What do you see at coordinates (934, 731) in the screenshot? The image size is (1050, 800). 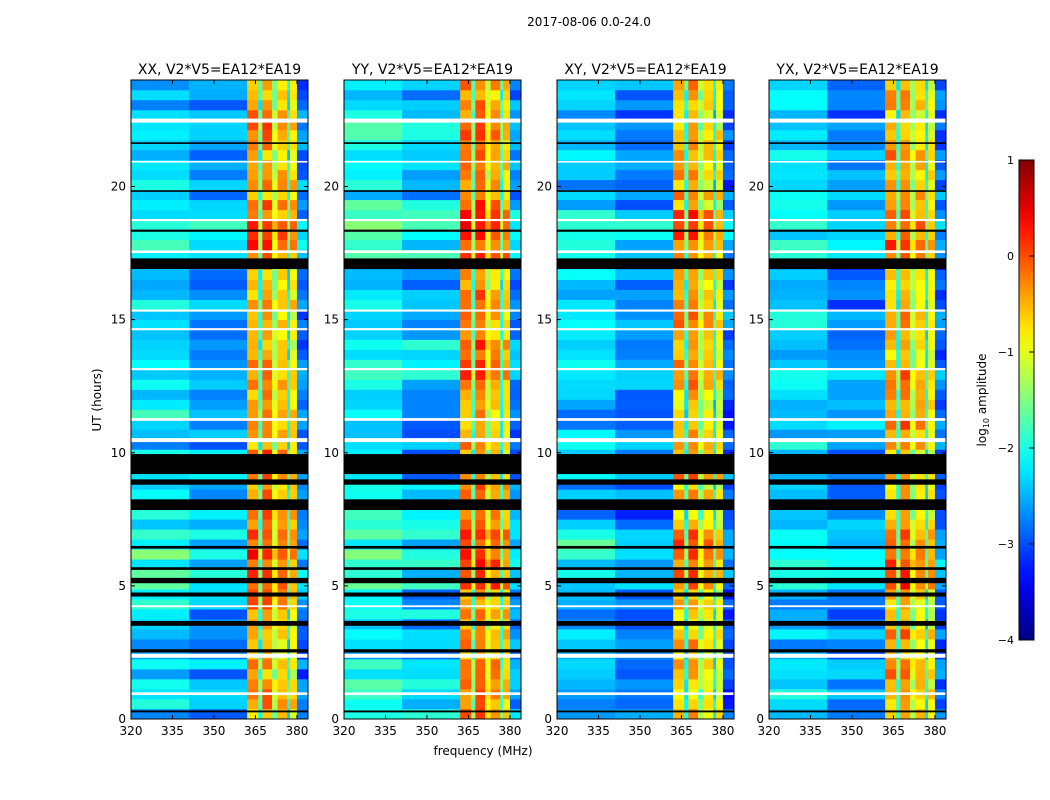 I see `x-tick-label: 380` at bounding box center [934, 731].